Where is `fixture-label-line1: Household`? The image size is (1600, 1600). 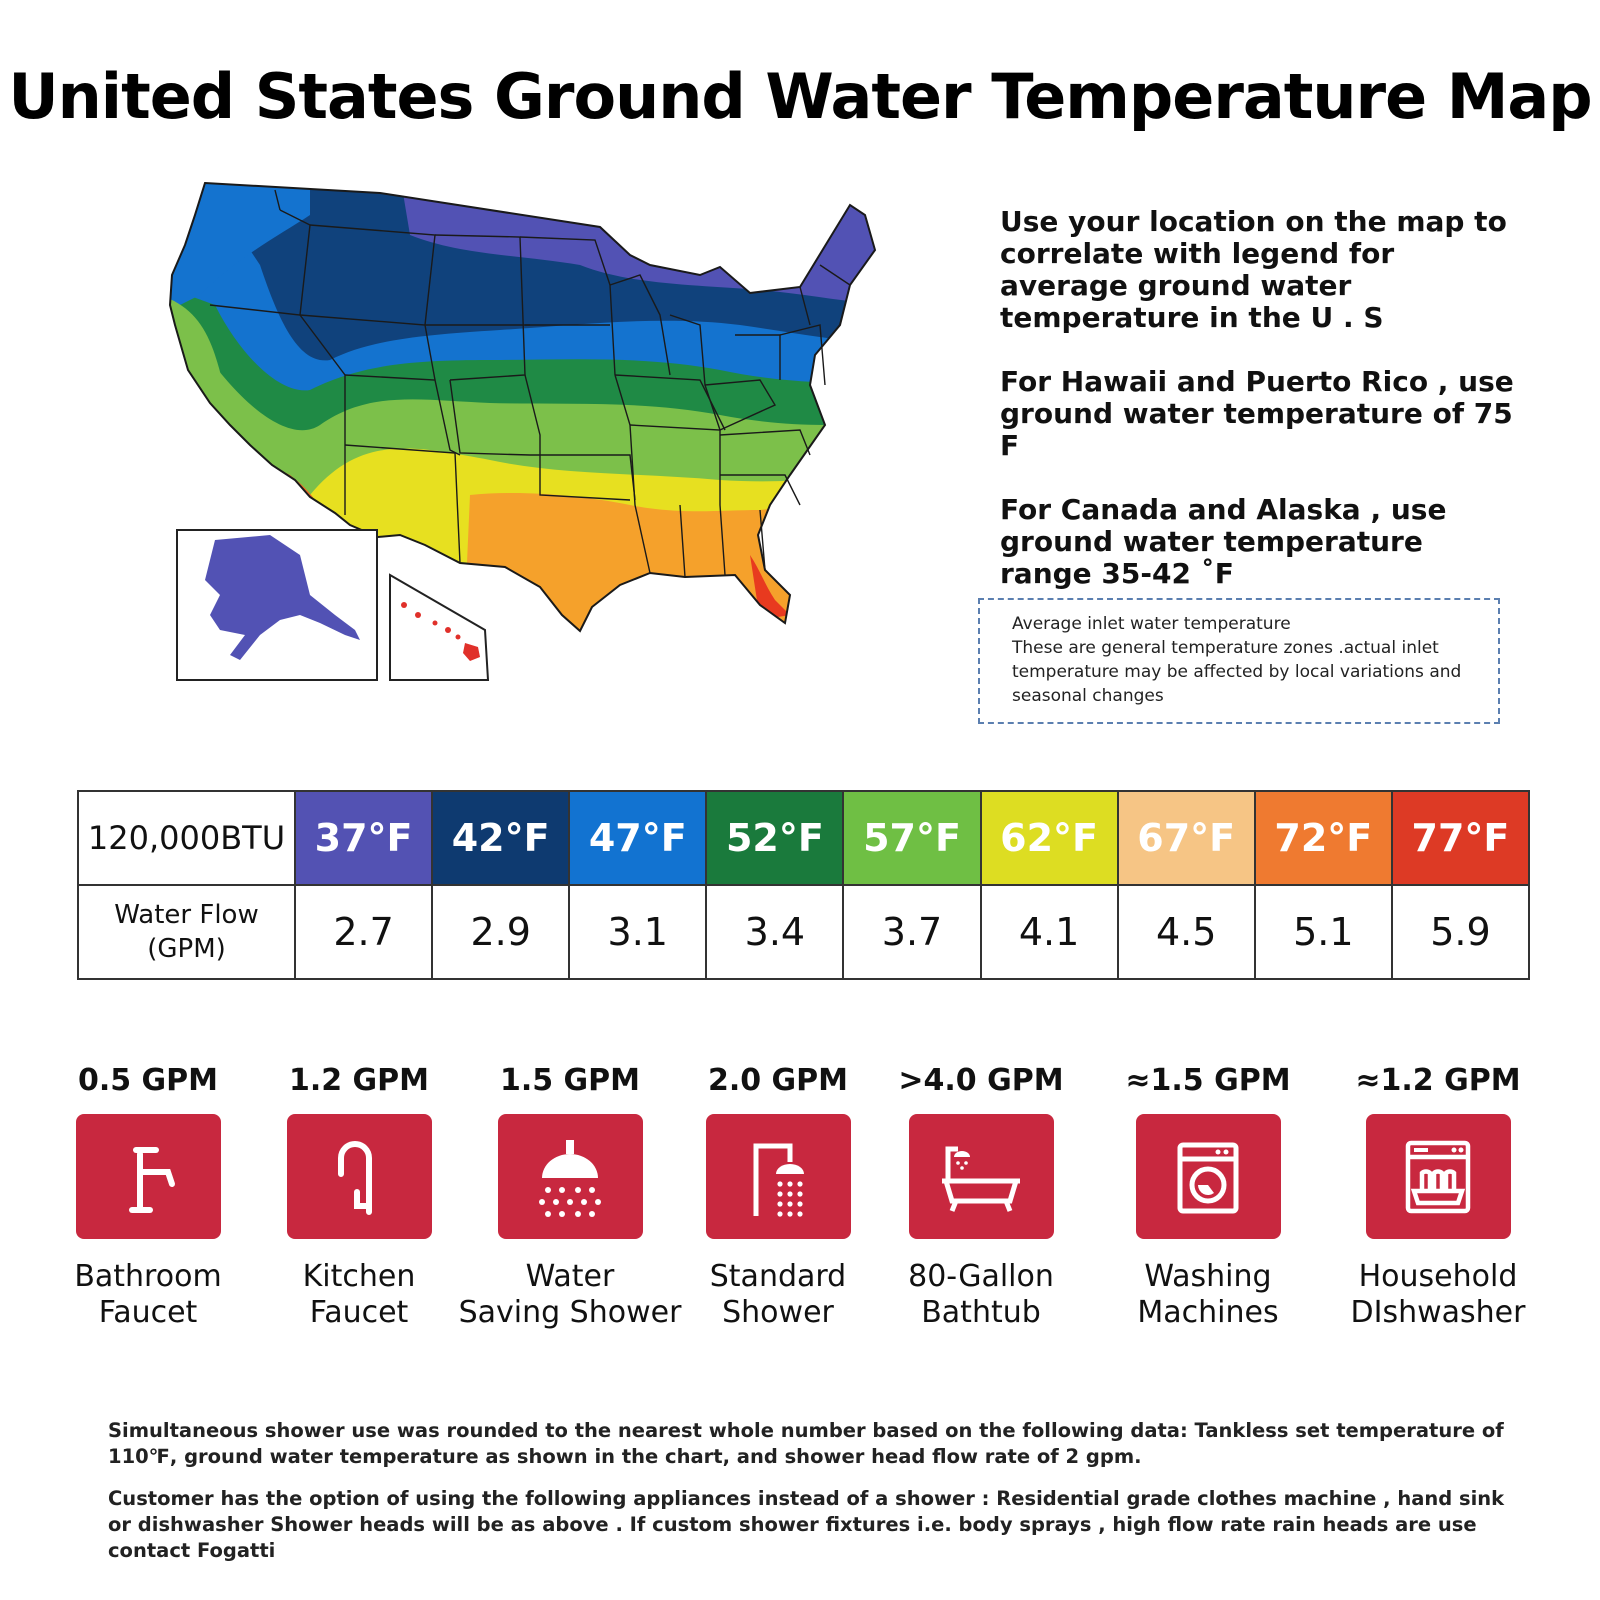
fixture-label-line1: Household is located at coordinates (1438, 1276).